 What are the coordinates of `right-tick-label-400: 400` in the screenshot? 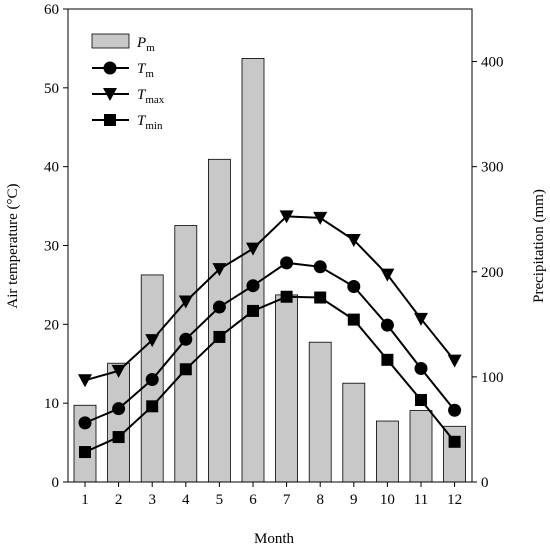 It's located at (492, 63).